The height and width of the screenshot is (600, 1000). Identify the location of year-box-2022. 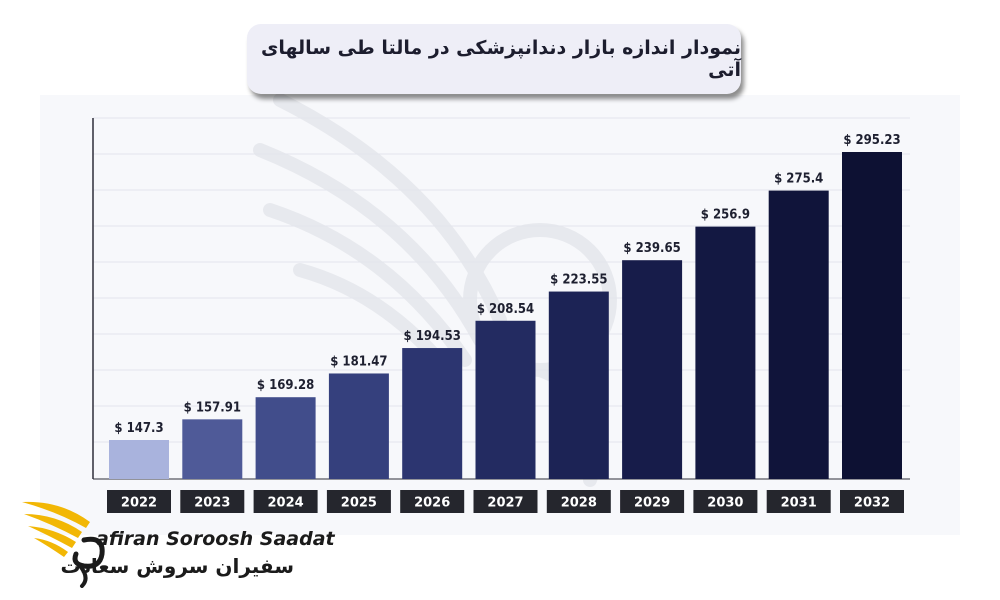
(139, 501).